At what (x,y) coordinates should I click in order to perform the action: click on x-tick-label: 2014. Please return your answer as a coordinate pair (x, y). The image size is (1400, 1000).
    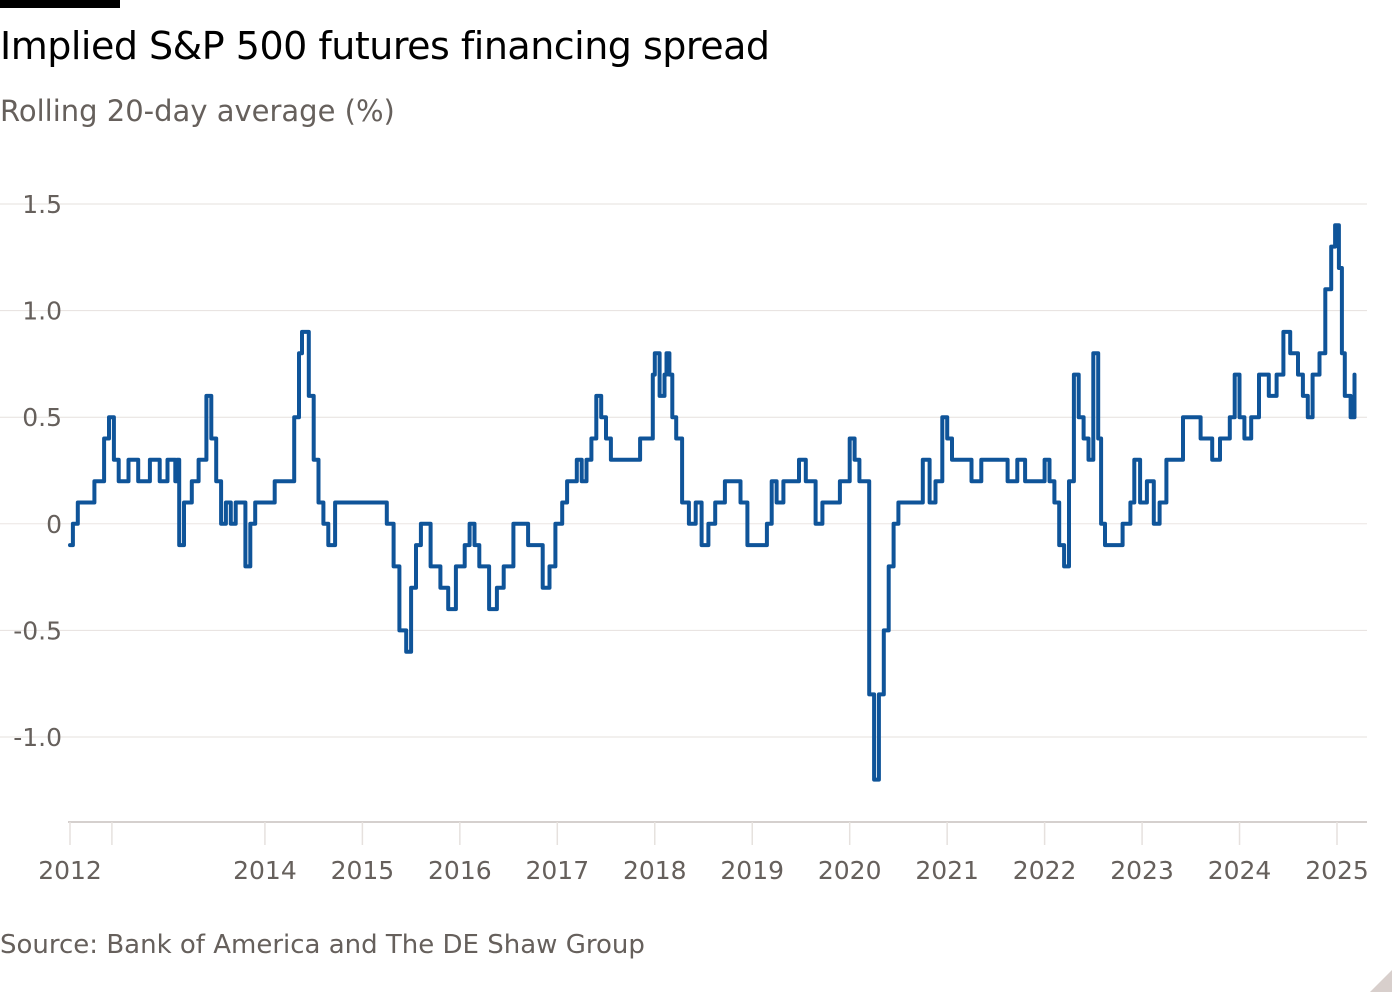
    Looking at the image, I should click on (265, 870).